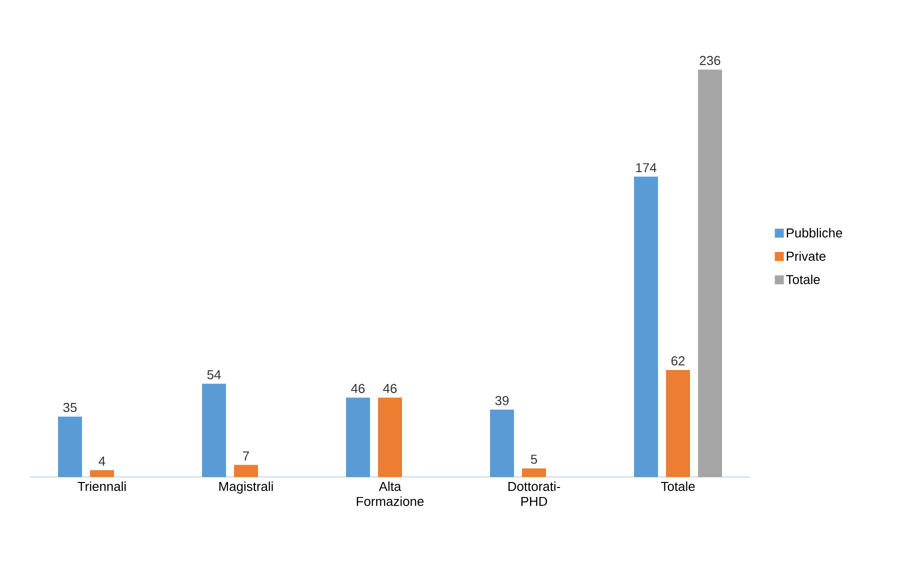 The image size is (912, 562). I want to click on data-label: 39, so click(502, 401).